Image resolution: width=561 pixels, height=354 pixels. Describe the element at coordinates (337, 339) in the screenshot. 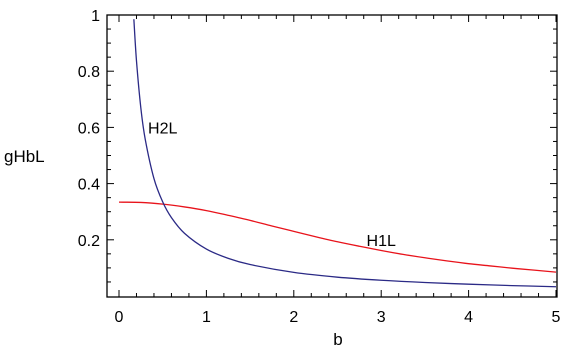

I see `x-axis-label: b` at that location.